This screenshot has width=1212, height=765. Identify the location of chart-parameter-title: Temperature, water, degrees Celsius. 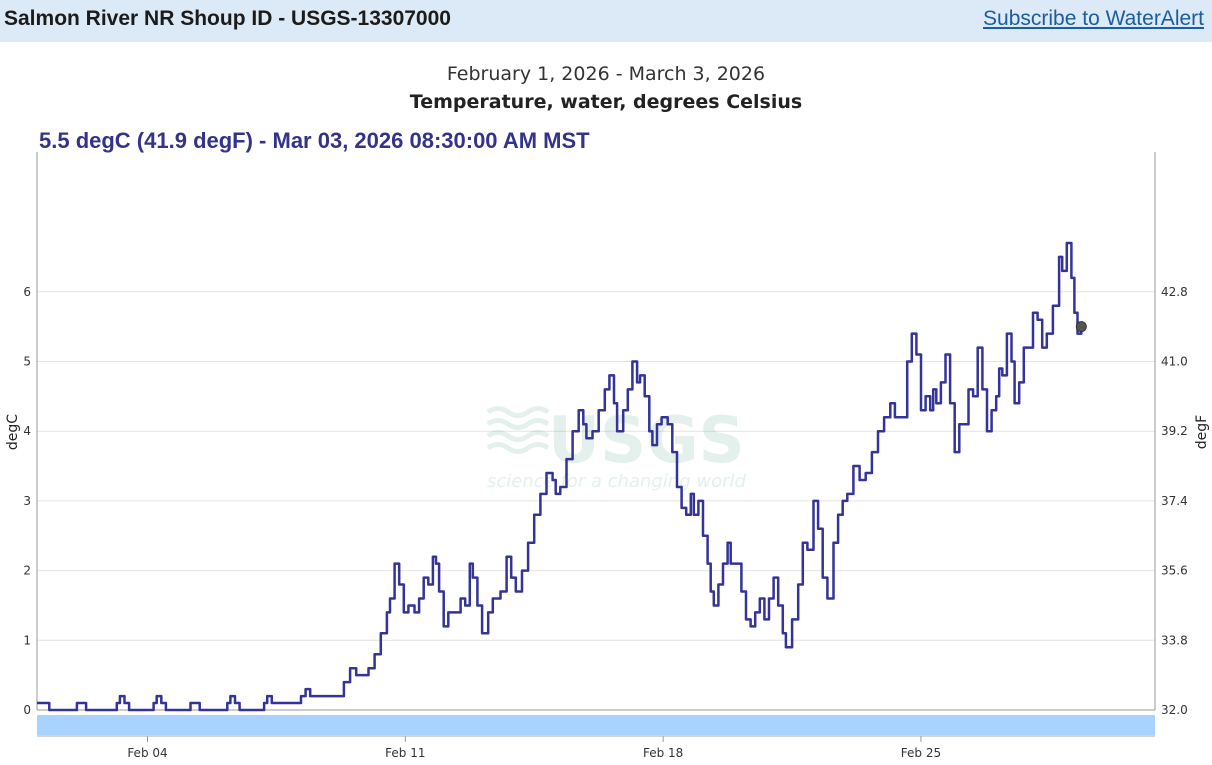
(606, 102).